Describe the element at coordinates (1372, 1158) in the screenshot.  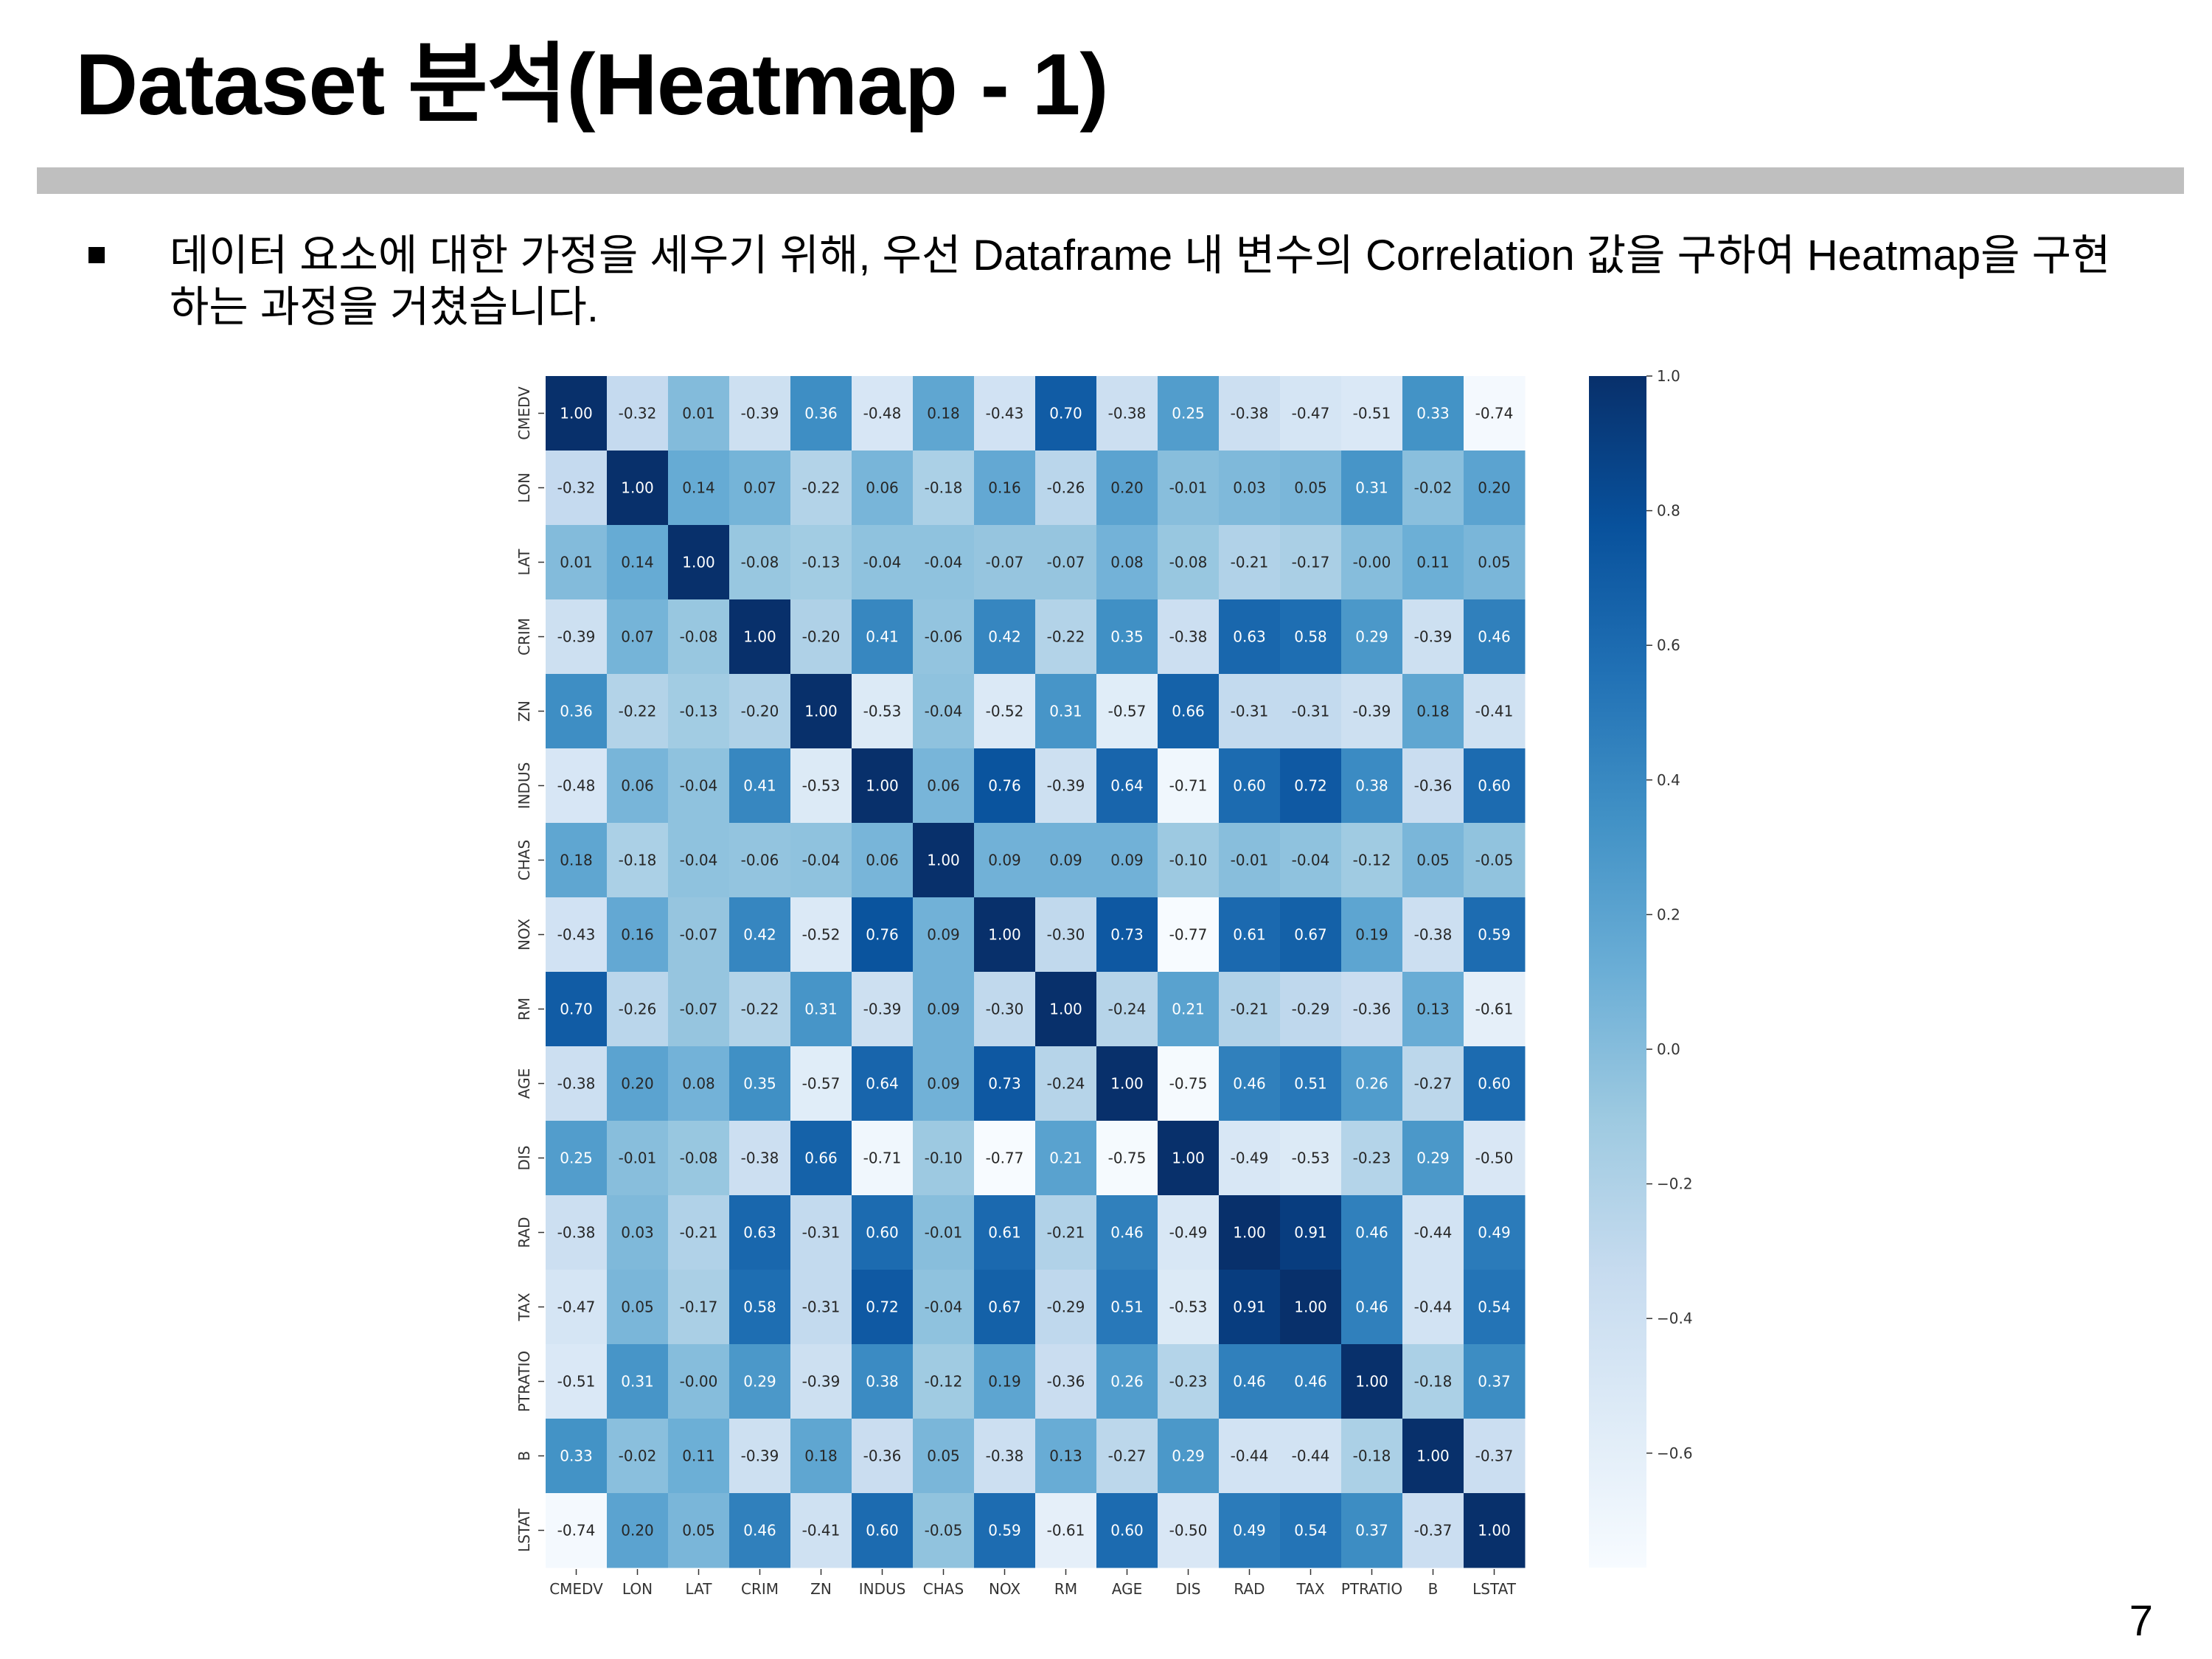
I see `cell-value-label: -0.23` at that location.